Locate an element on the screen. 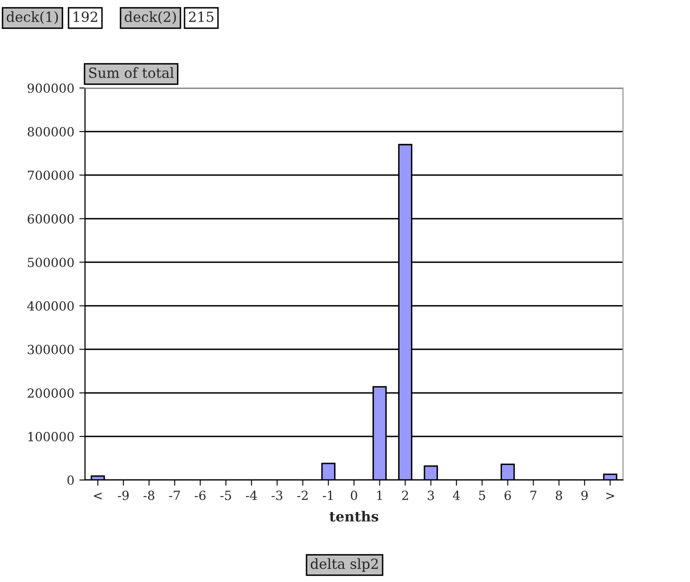  x-tick-label: -4 is located at coordinates (251, 495).